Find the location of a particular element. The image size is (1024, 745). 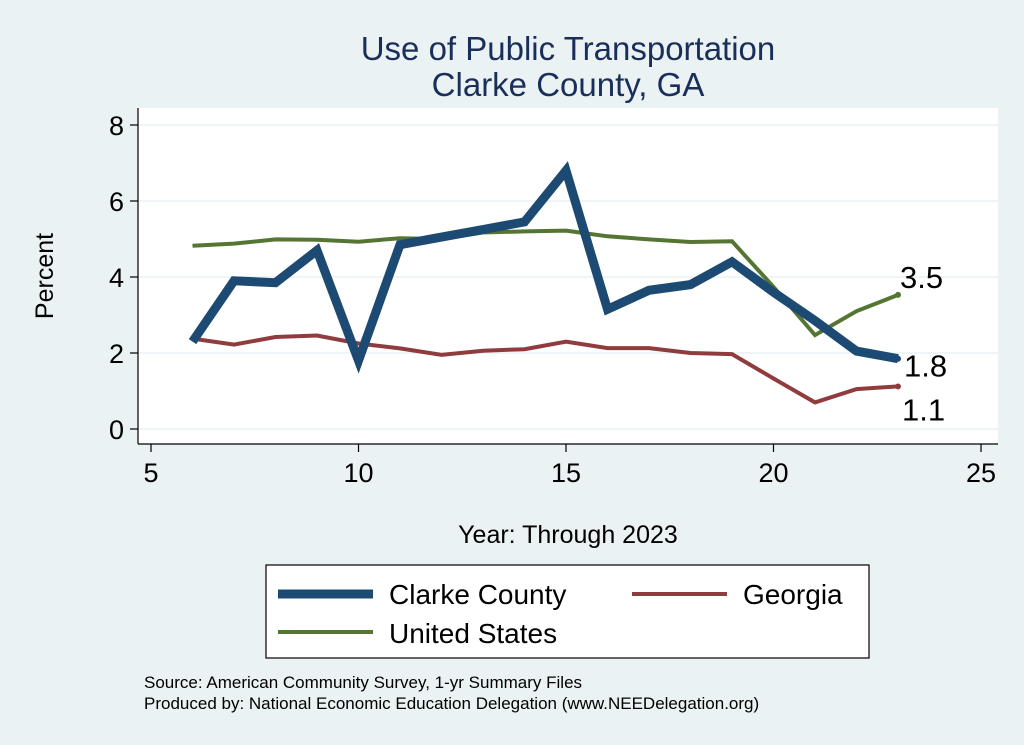

end-label-clarke-county: 1.8 is located at coordinates (925, 366).